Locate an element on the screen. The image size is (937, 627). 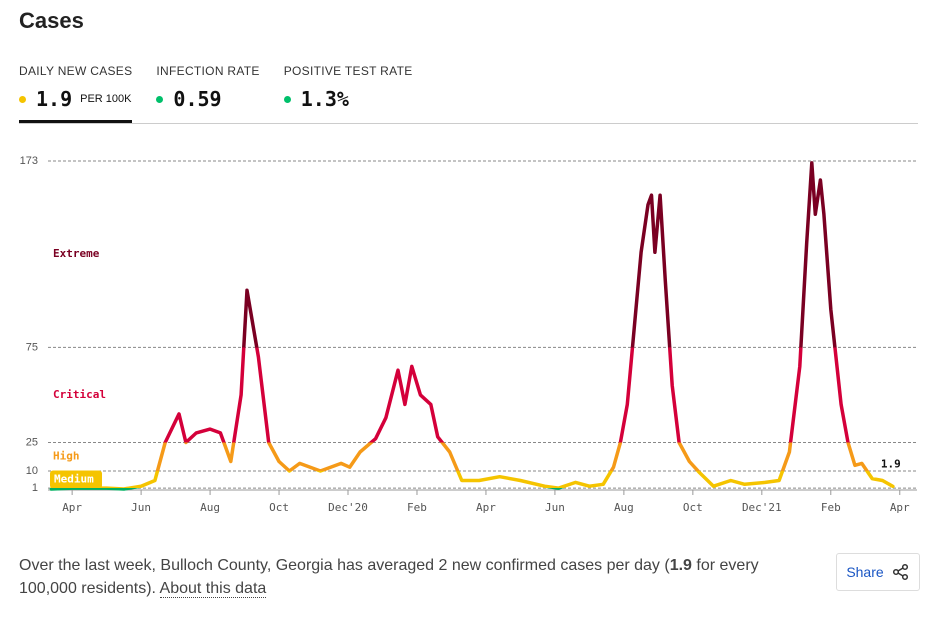
level-badge is located at coordinates (76, 479).